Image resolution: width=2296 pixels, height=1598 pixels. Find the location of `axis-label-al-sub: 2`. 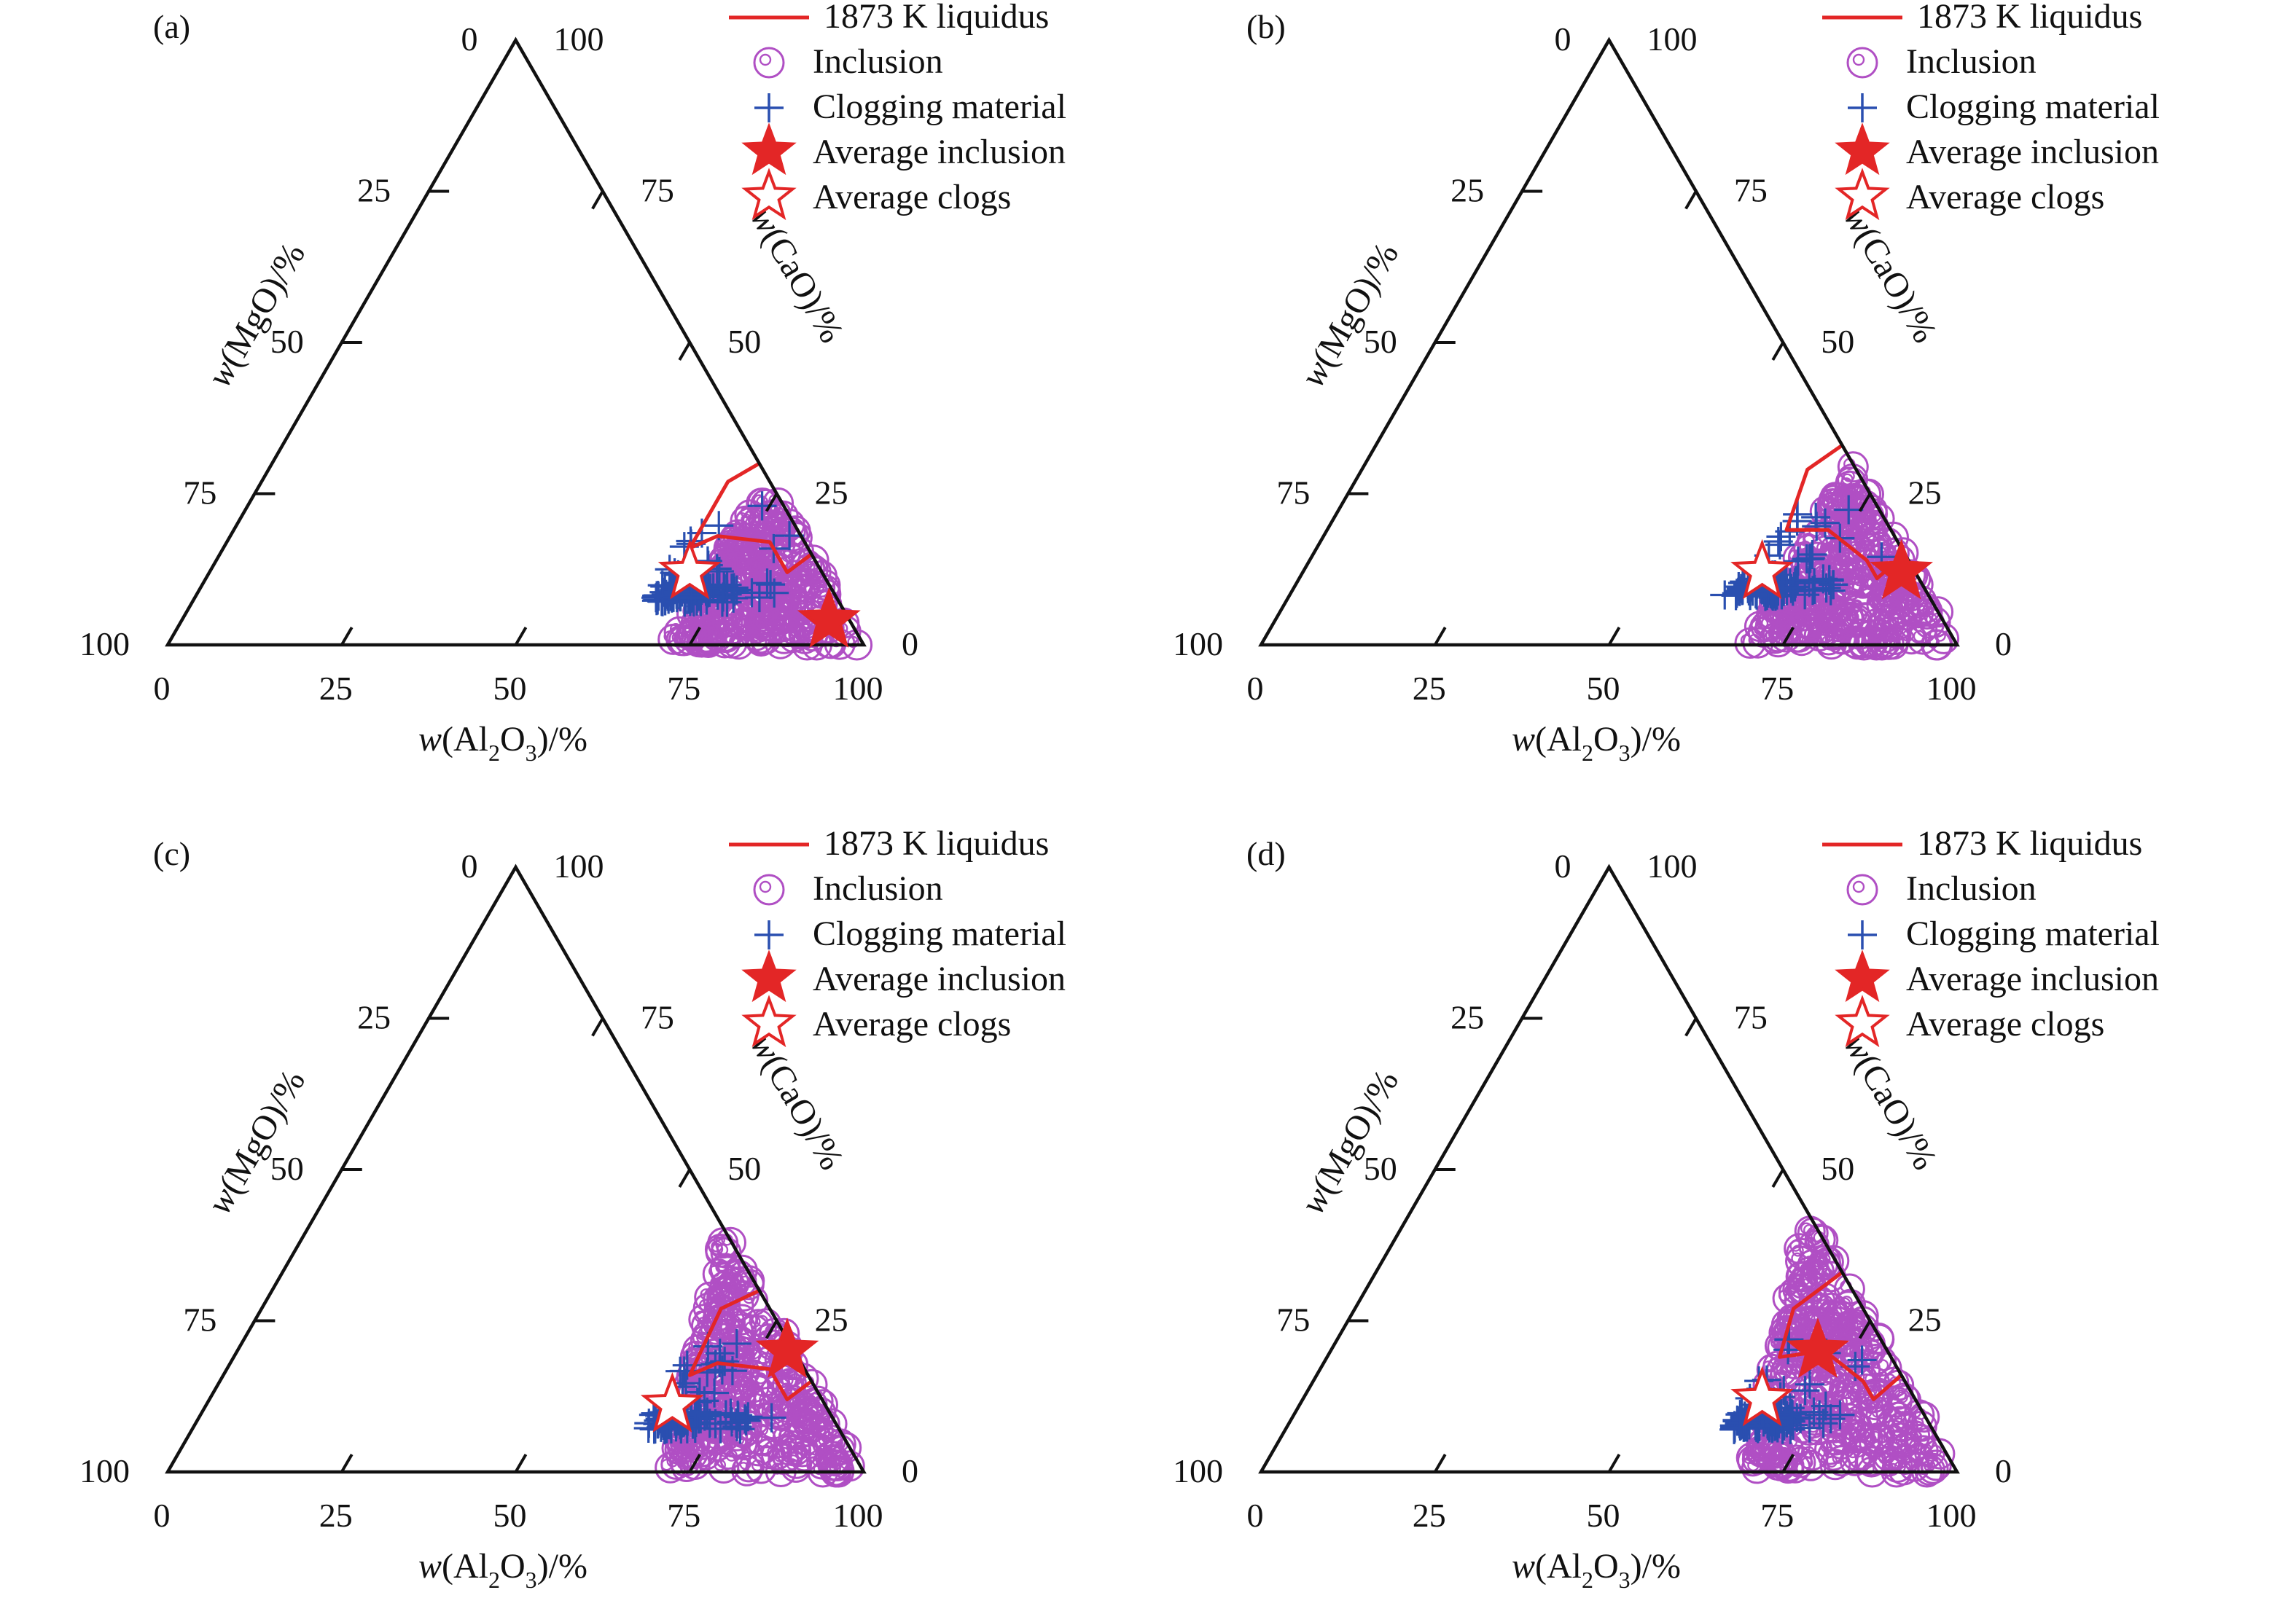

axis-label-al-sub: 2 is located at coordinates (1588, 753).